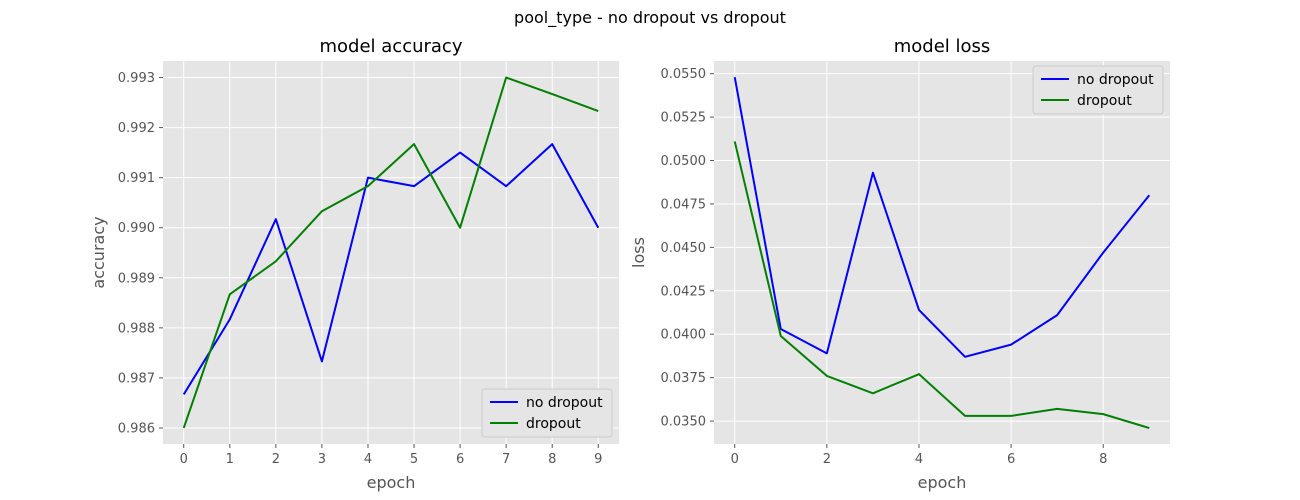 The image size is (1300, 500). I want to click on y-tick-label: 0.992, so click(136, 128).